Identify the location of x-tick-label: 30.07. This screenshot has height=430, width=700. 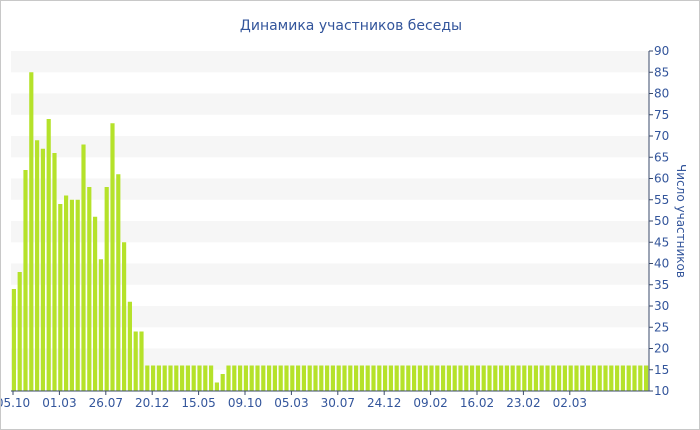
(338, 403).